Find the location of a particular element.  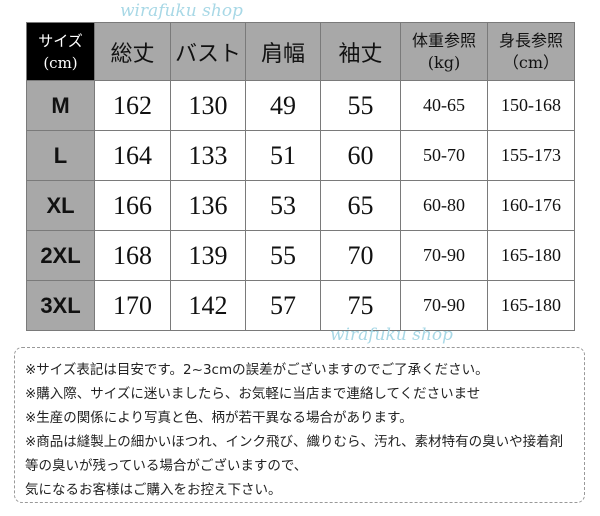

cell-bust: 136 is located at coordinates (208, 205).